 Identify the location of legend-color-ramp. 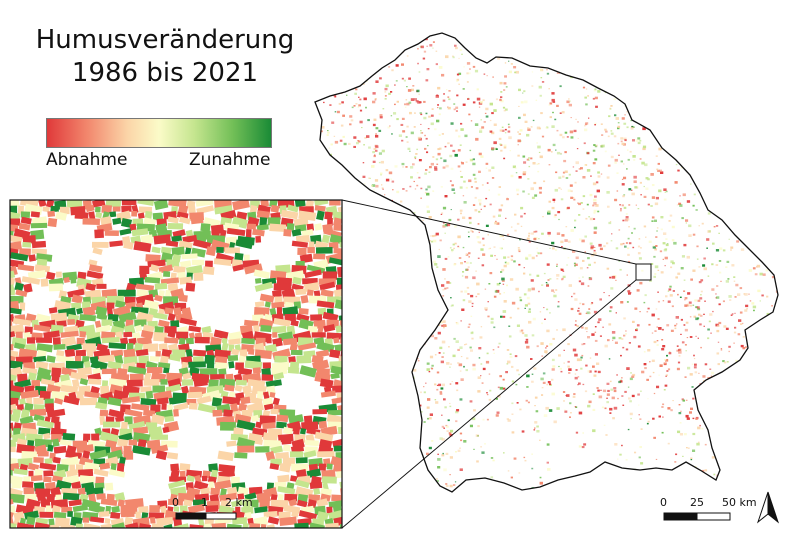
(159, 133).